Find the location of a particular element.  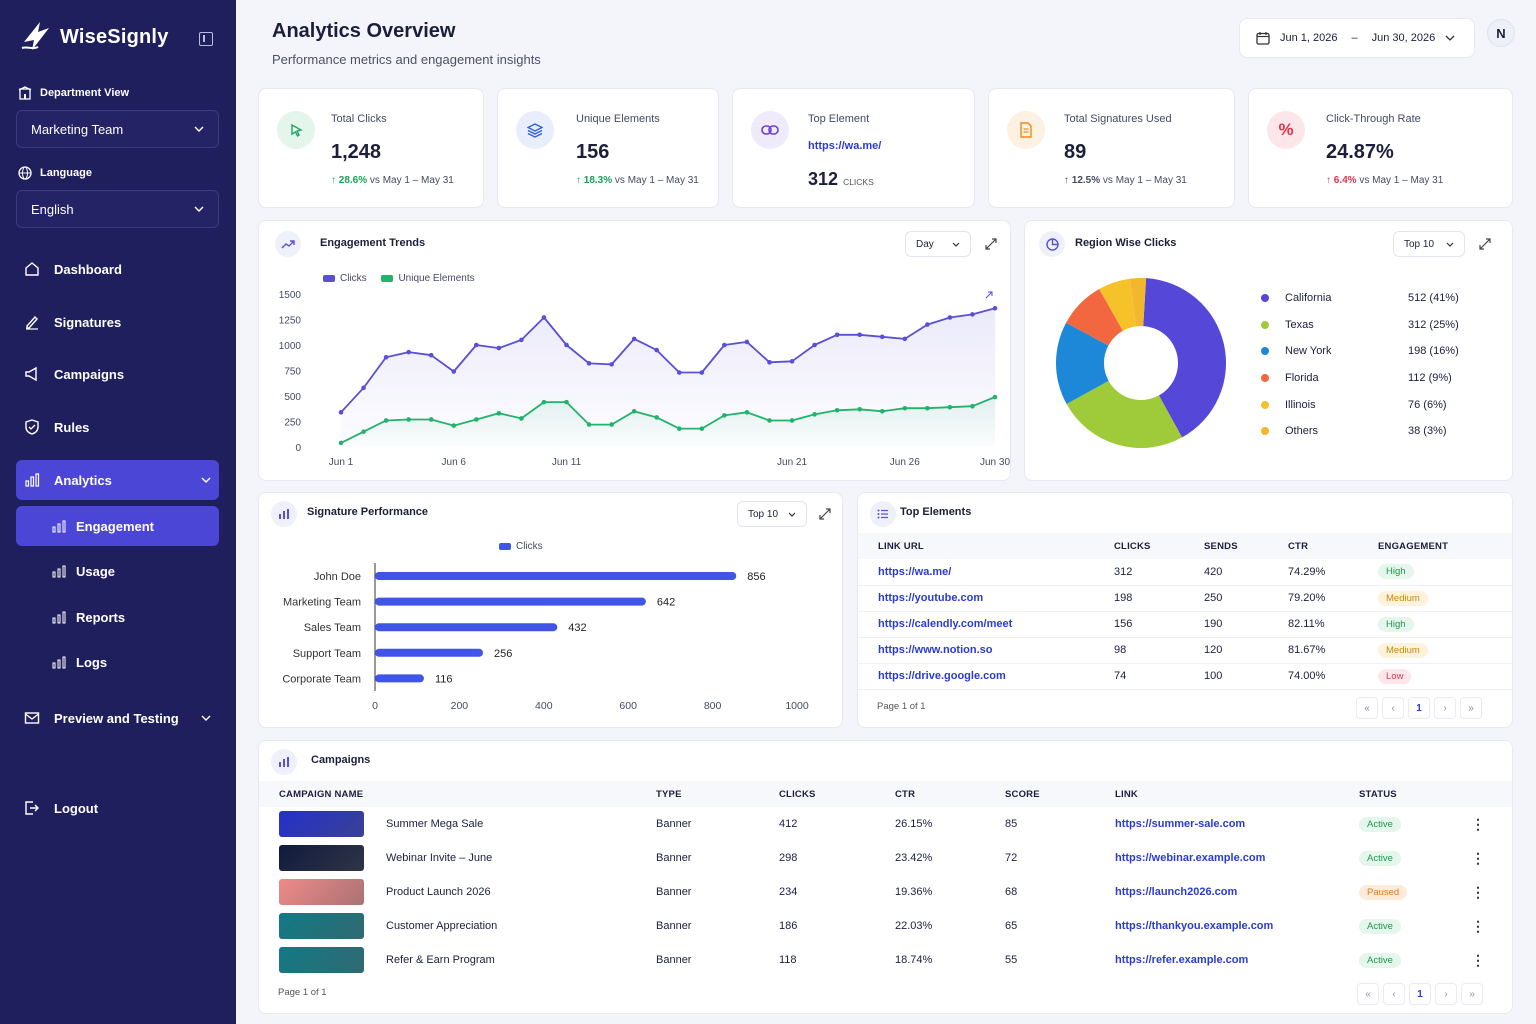

document-icon is located at coordinates (1026, 130).